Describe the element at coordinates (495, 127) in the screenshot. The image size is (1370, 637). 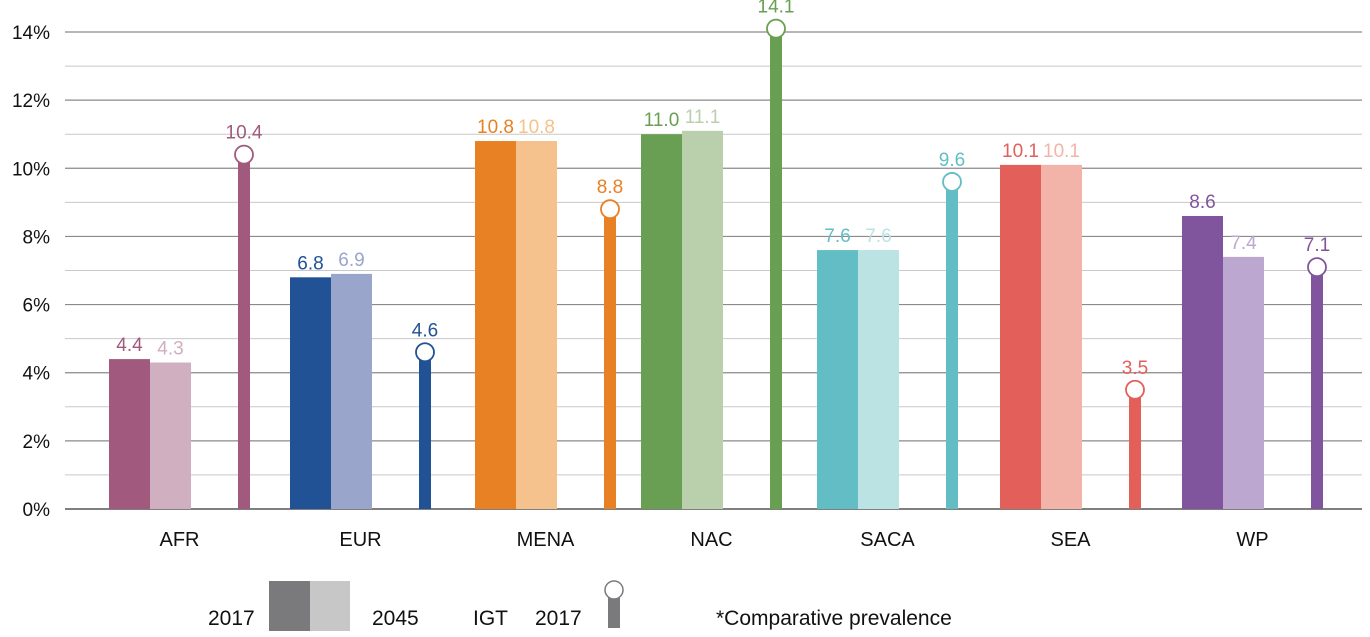
I see `value-label-2017-mena: 10.8` at that location.